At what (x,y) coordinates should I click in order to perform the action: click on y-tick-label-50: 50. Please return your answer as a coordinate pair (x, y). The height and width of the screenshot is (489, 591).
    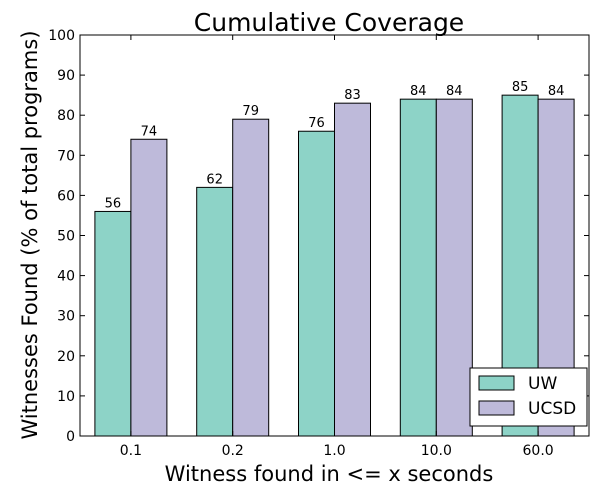
    Looking at the image, I should click on (66, 237).